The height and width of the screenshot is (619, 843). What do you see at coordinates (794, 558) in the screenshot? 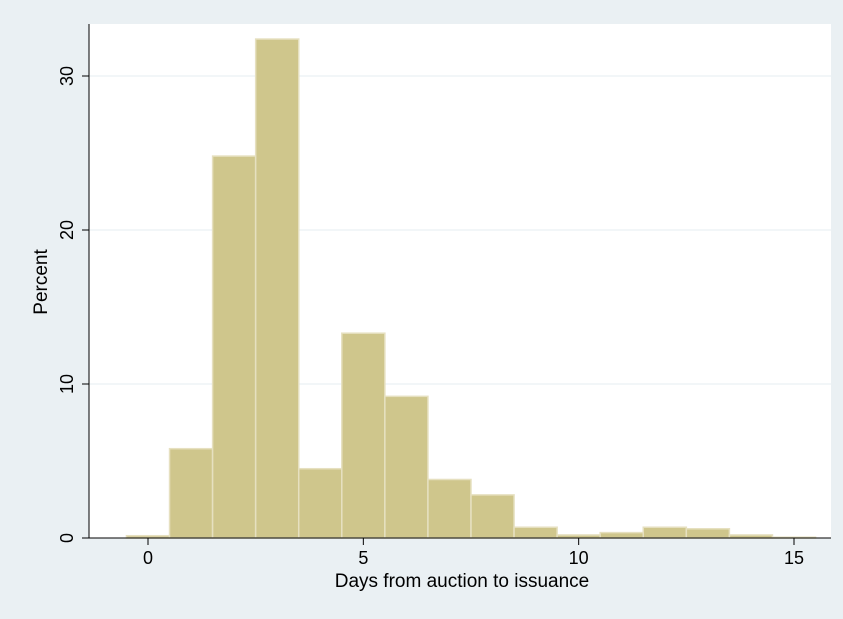
I see `x-tick-label: 15` at bounding box center [794, 558].